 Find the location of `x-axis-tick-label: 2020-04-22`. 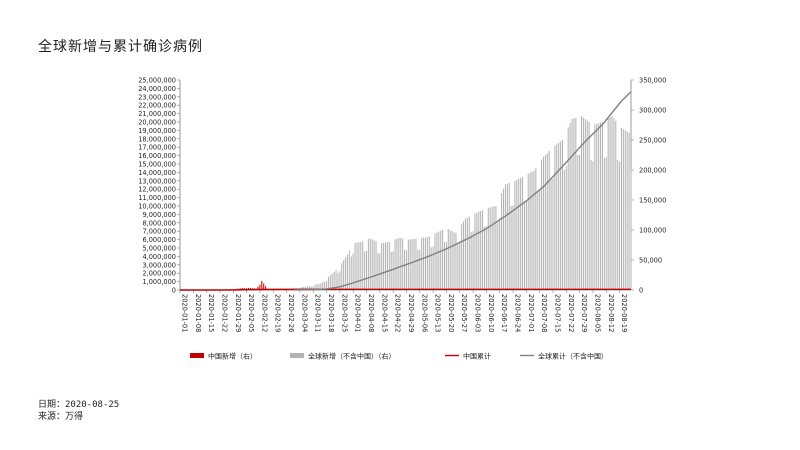

x-axis-tick-label: 2020-04-22 is located at coordinates (398, 313).